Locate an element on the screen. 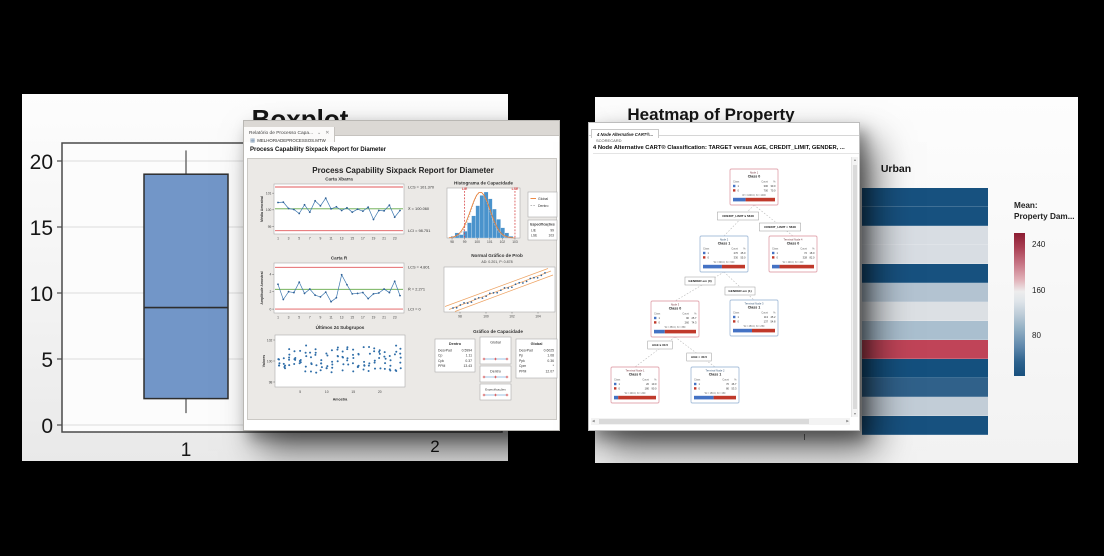  center-label: R̄ = 2.271 is located at coordinates (416, 289).